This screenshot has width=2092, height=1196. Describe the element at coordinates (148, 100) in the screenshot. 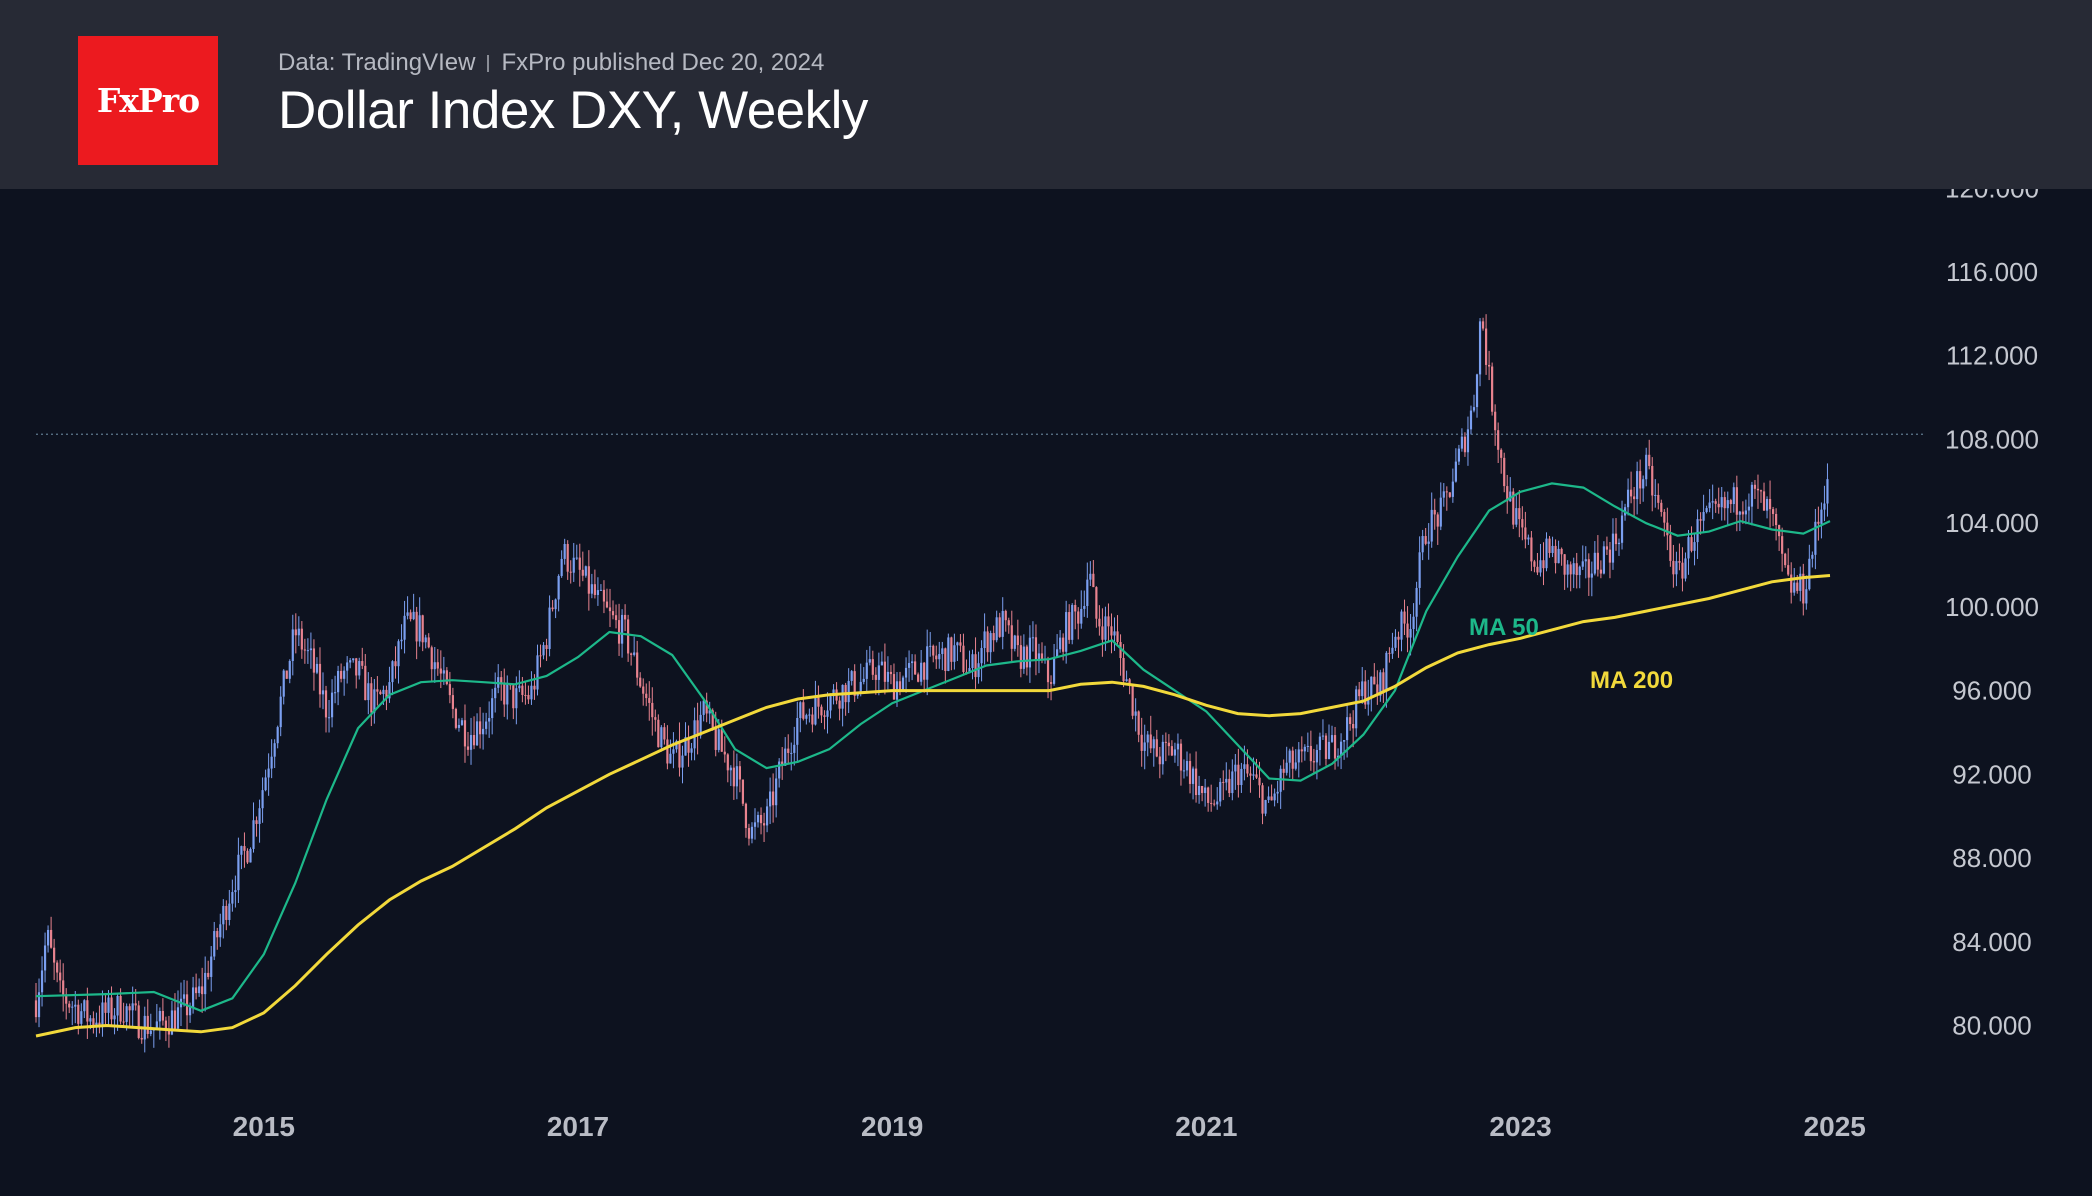

I see `fxpro-logo: FxPro` at that location.